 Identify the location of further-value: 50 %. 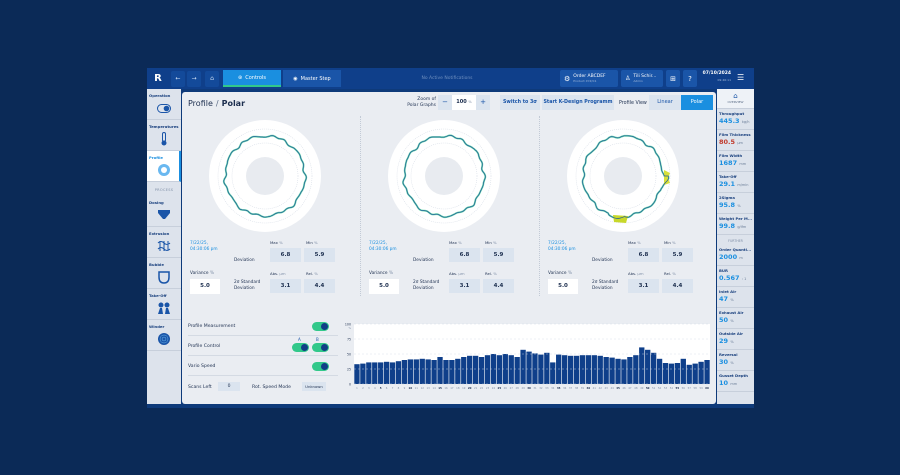
(735, 320).